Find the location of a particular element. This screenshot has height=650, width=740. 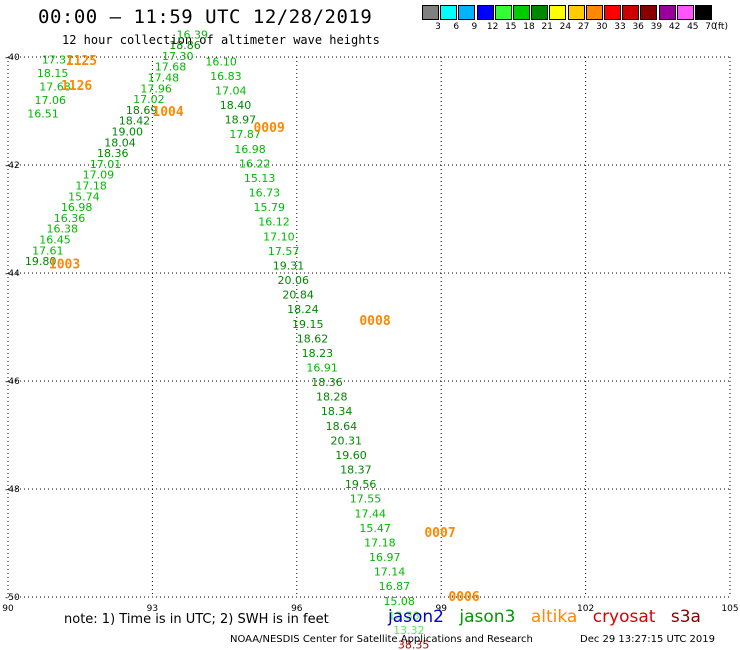

wave-height-label: 38.35 is located at coordinates (414, 644).